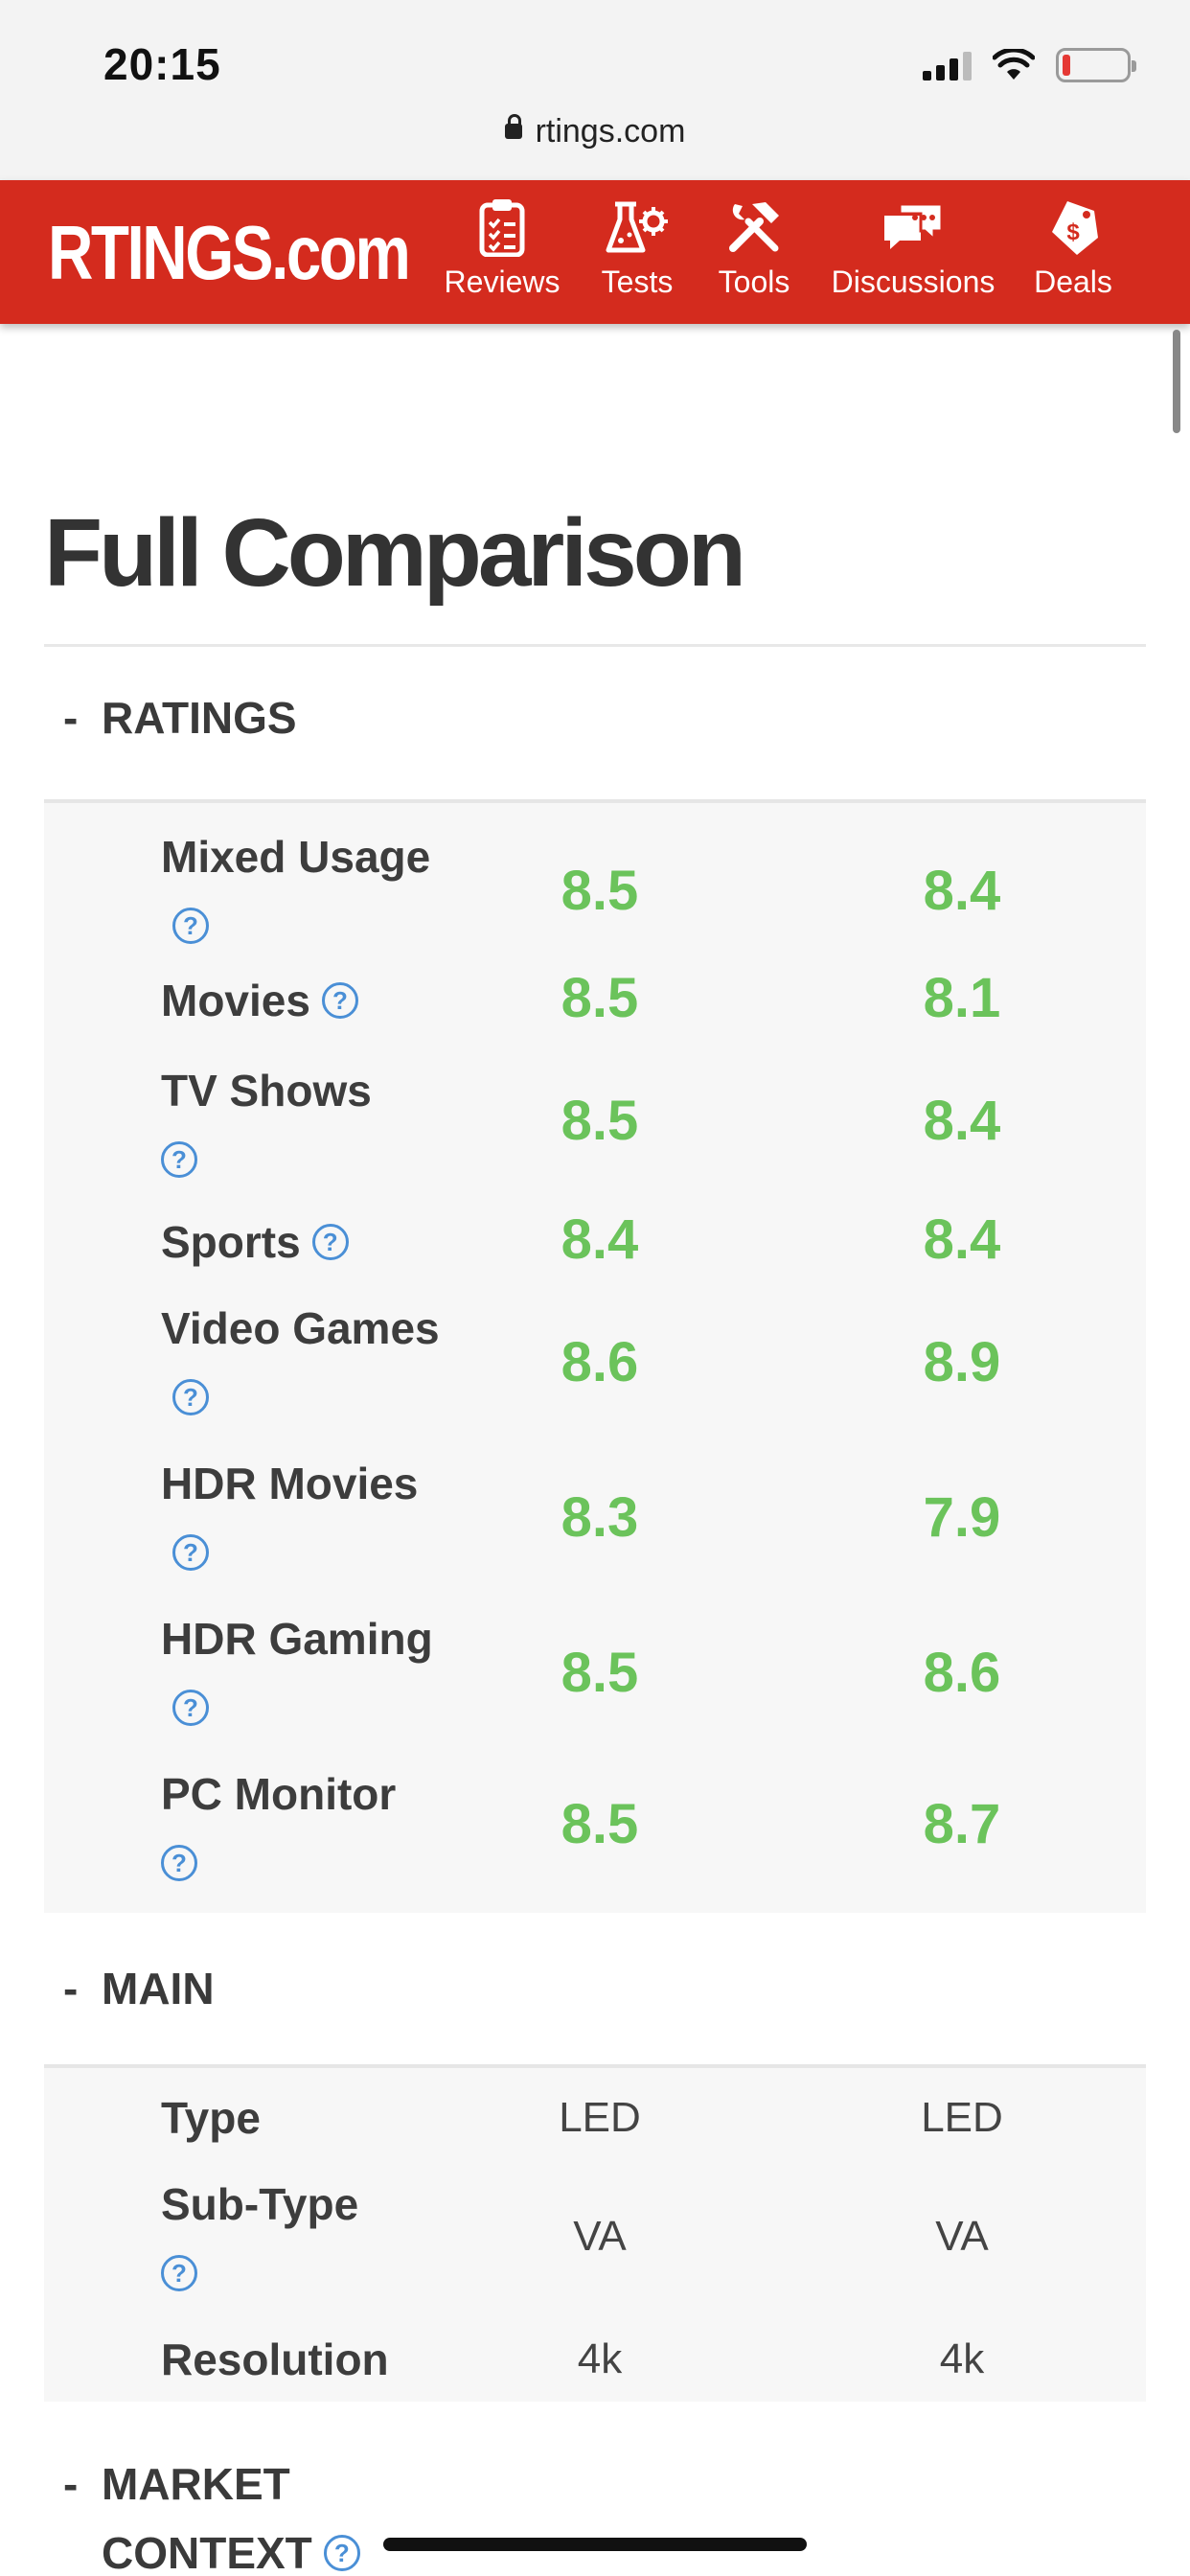 This screenshot has height=2576, width=1190. I want to click on row-label: HDR Movies?, so click(304, 1518).